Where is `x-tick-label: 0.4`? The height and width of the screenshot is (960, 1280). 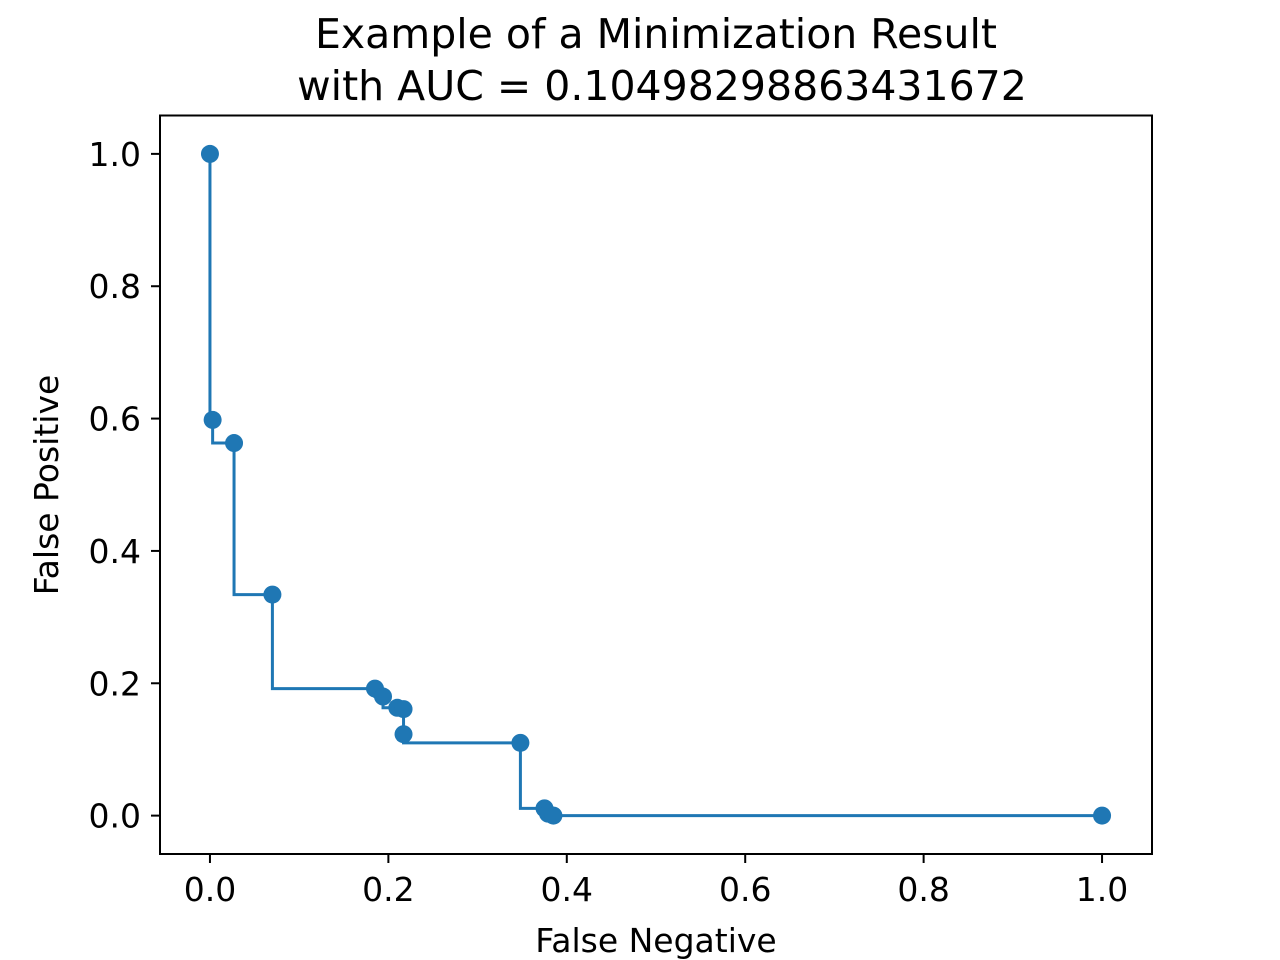 x-tick-label: 0.4 is located at coordinates (567, 889).